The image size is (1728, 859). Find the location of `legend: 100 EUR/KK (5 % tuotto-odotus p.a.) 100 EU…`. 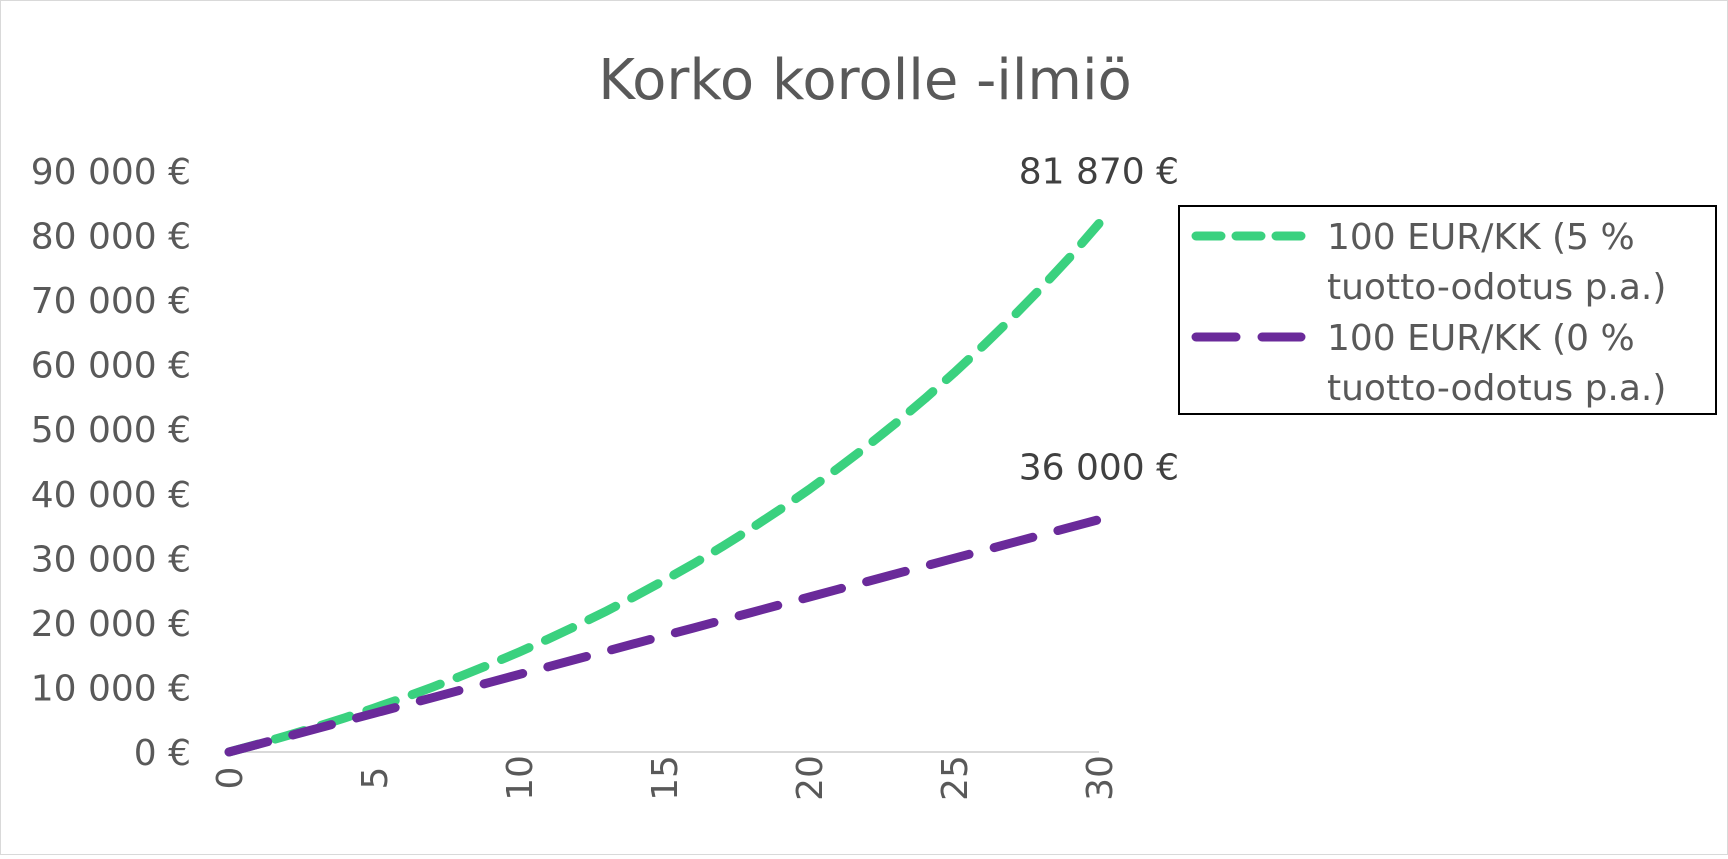

legend: 100 EUR/KK (5 % tuotto-odotus p.a.) 100 EU… is located at coordinates (1447, 310).